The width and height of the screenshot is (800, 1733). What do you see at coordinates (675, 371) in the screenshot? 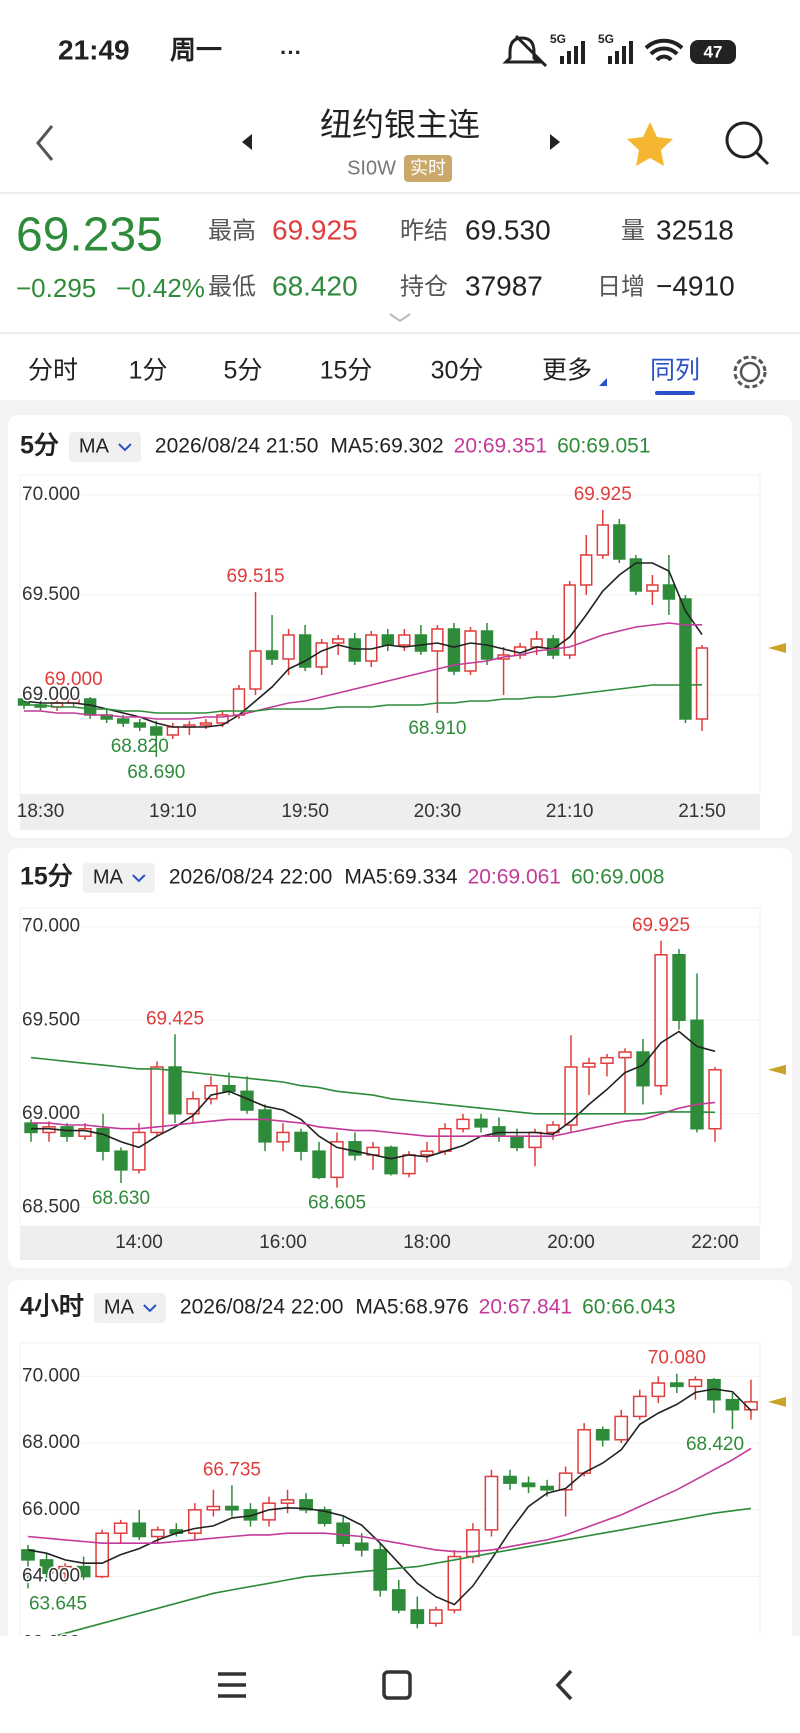
I see `tab: 同列` at bounding box center [675, 371].